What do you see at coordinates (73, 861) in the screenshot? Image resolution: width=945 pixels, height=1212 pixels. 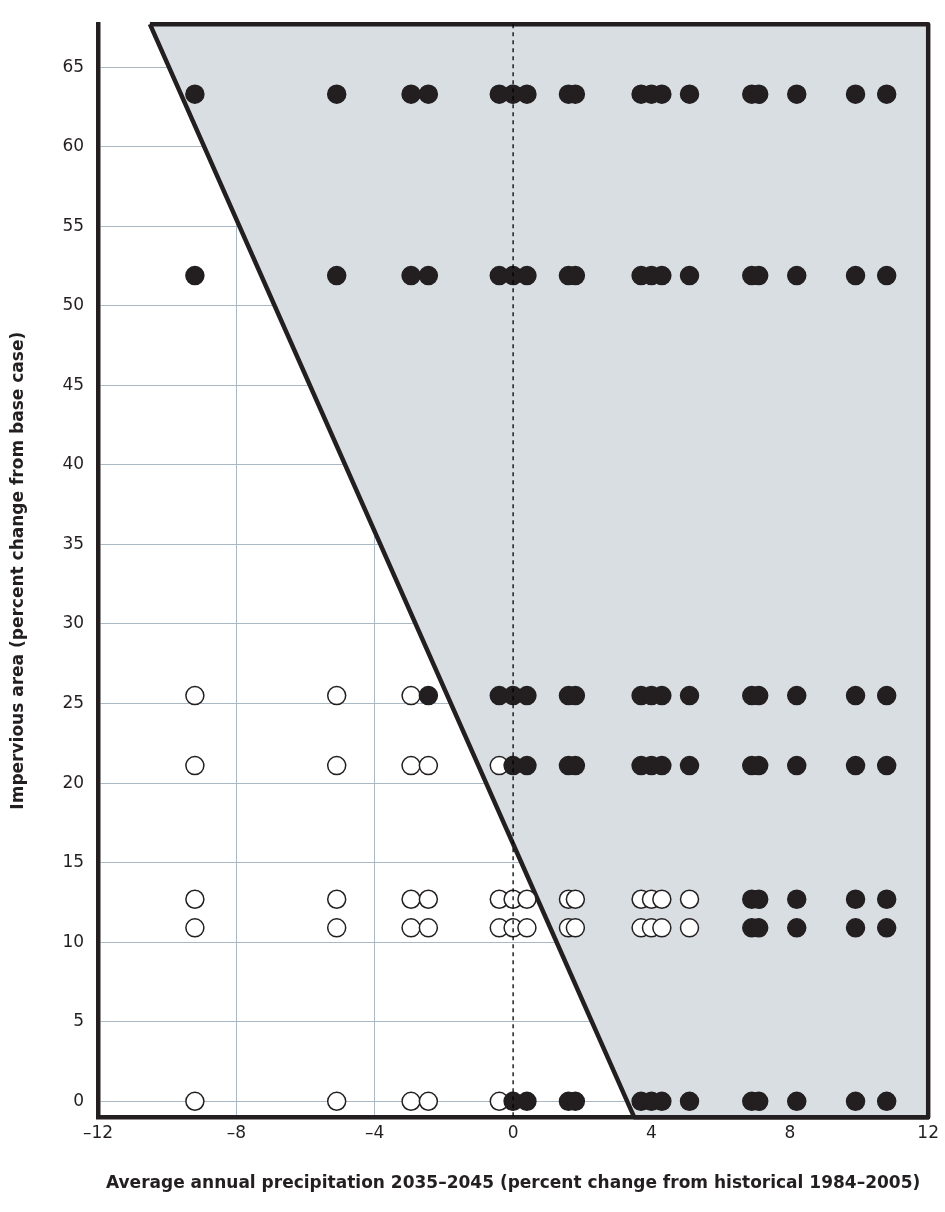 I see `y-tick-label: 15` at bounding box center [73, 861].